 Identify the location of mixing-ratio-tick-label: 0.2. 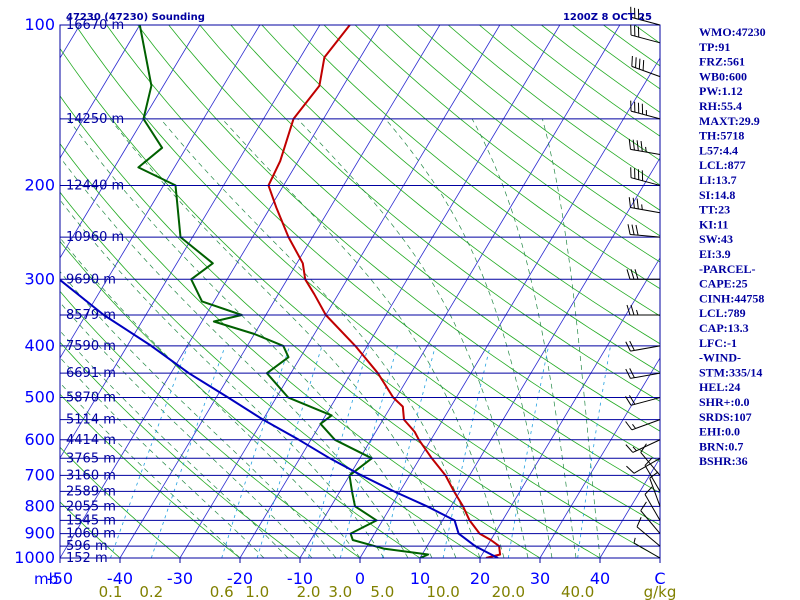
(151, 591).